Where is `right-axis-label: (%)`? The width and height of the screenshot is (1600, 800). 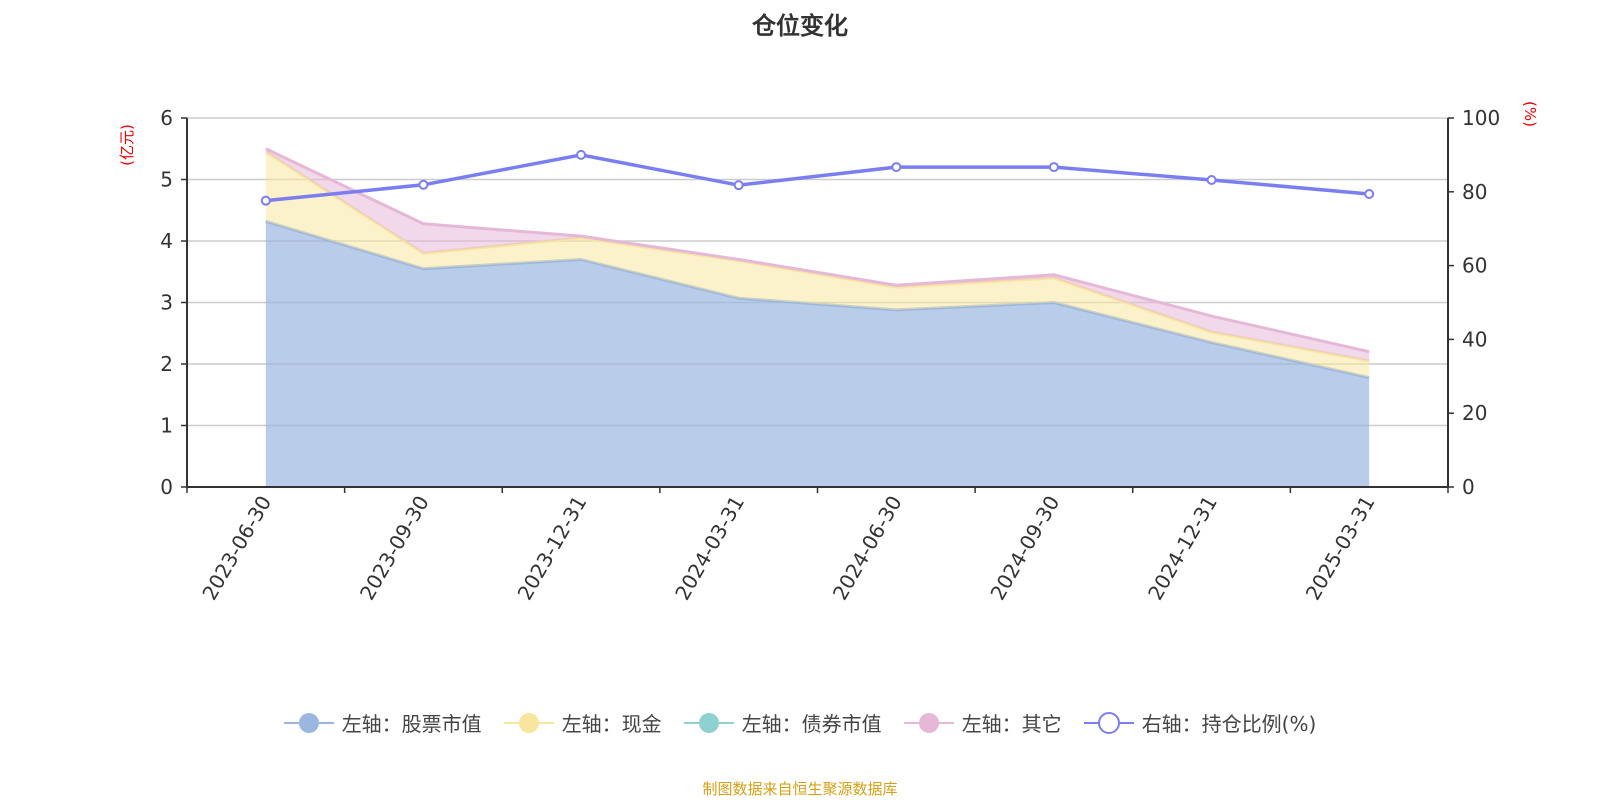 right-axis-label: (%) is located at coordinates (1530, 114).